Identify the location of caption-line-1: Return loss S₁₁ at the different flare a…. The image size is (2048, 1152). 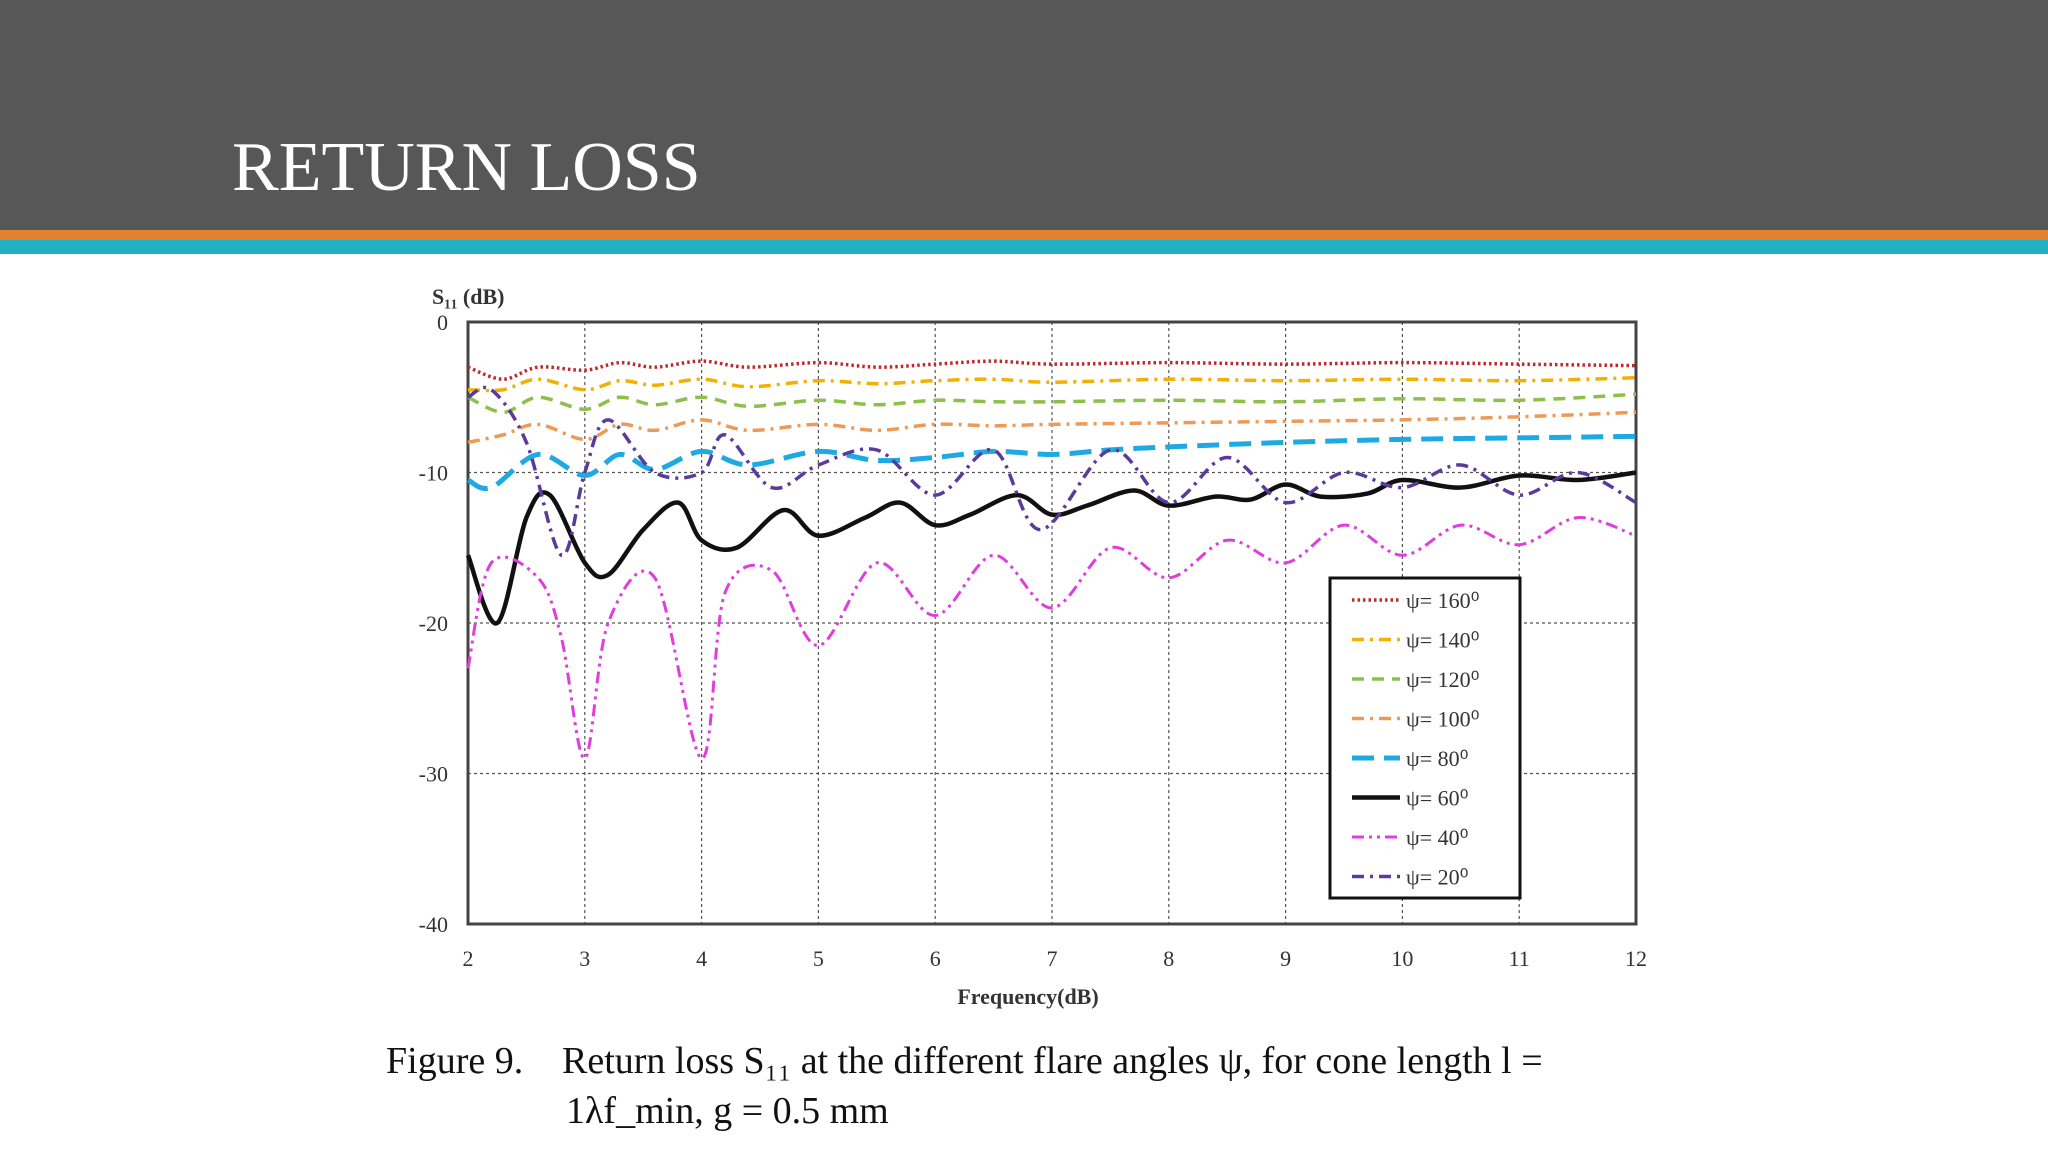
(1052, 1061).